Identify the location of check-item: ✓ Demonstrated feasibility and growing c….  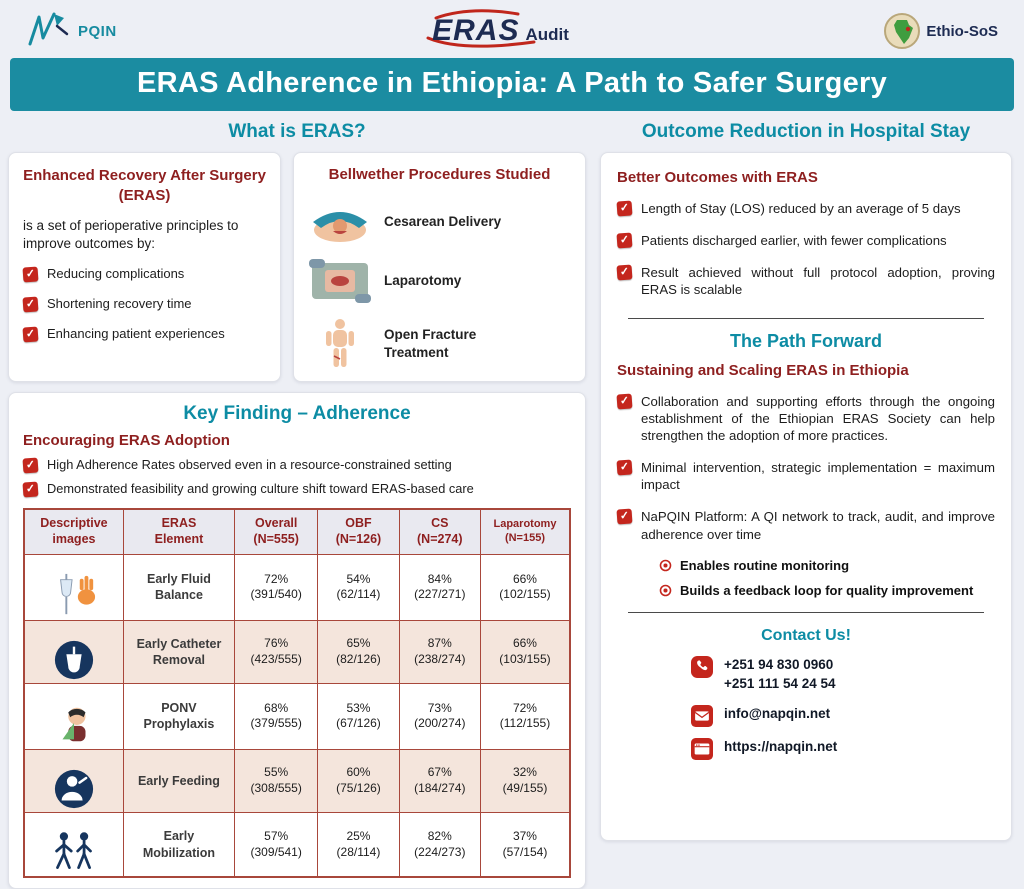
(296, 489).